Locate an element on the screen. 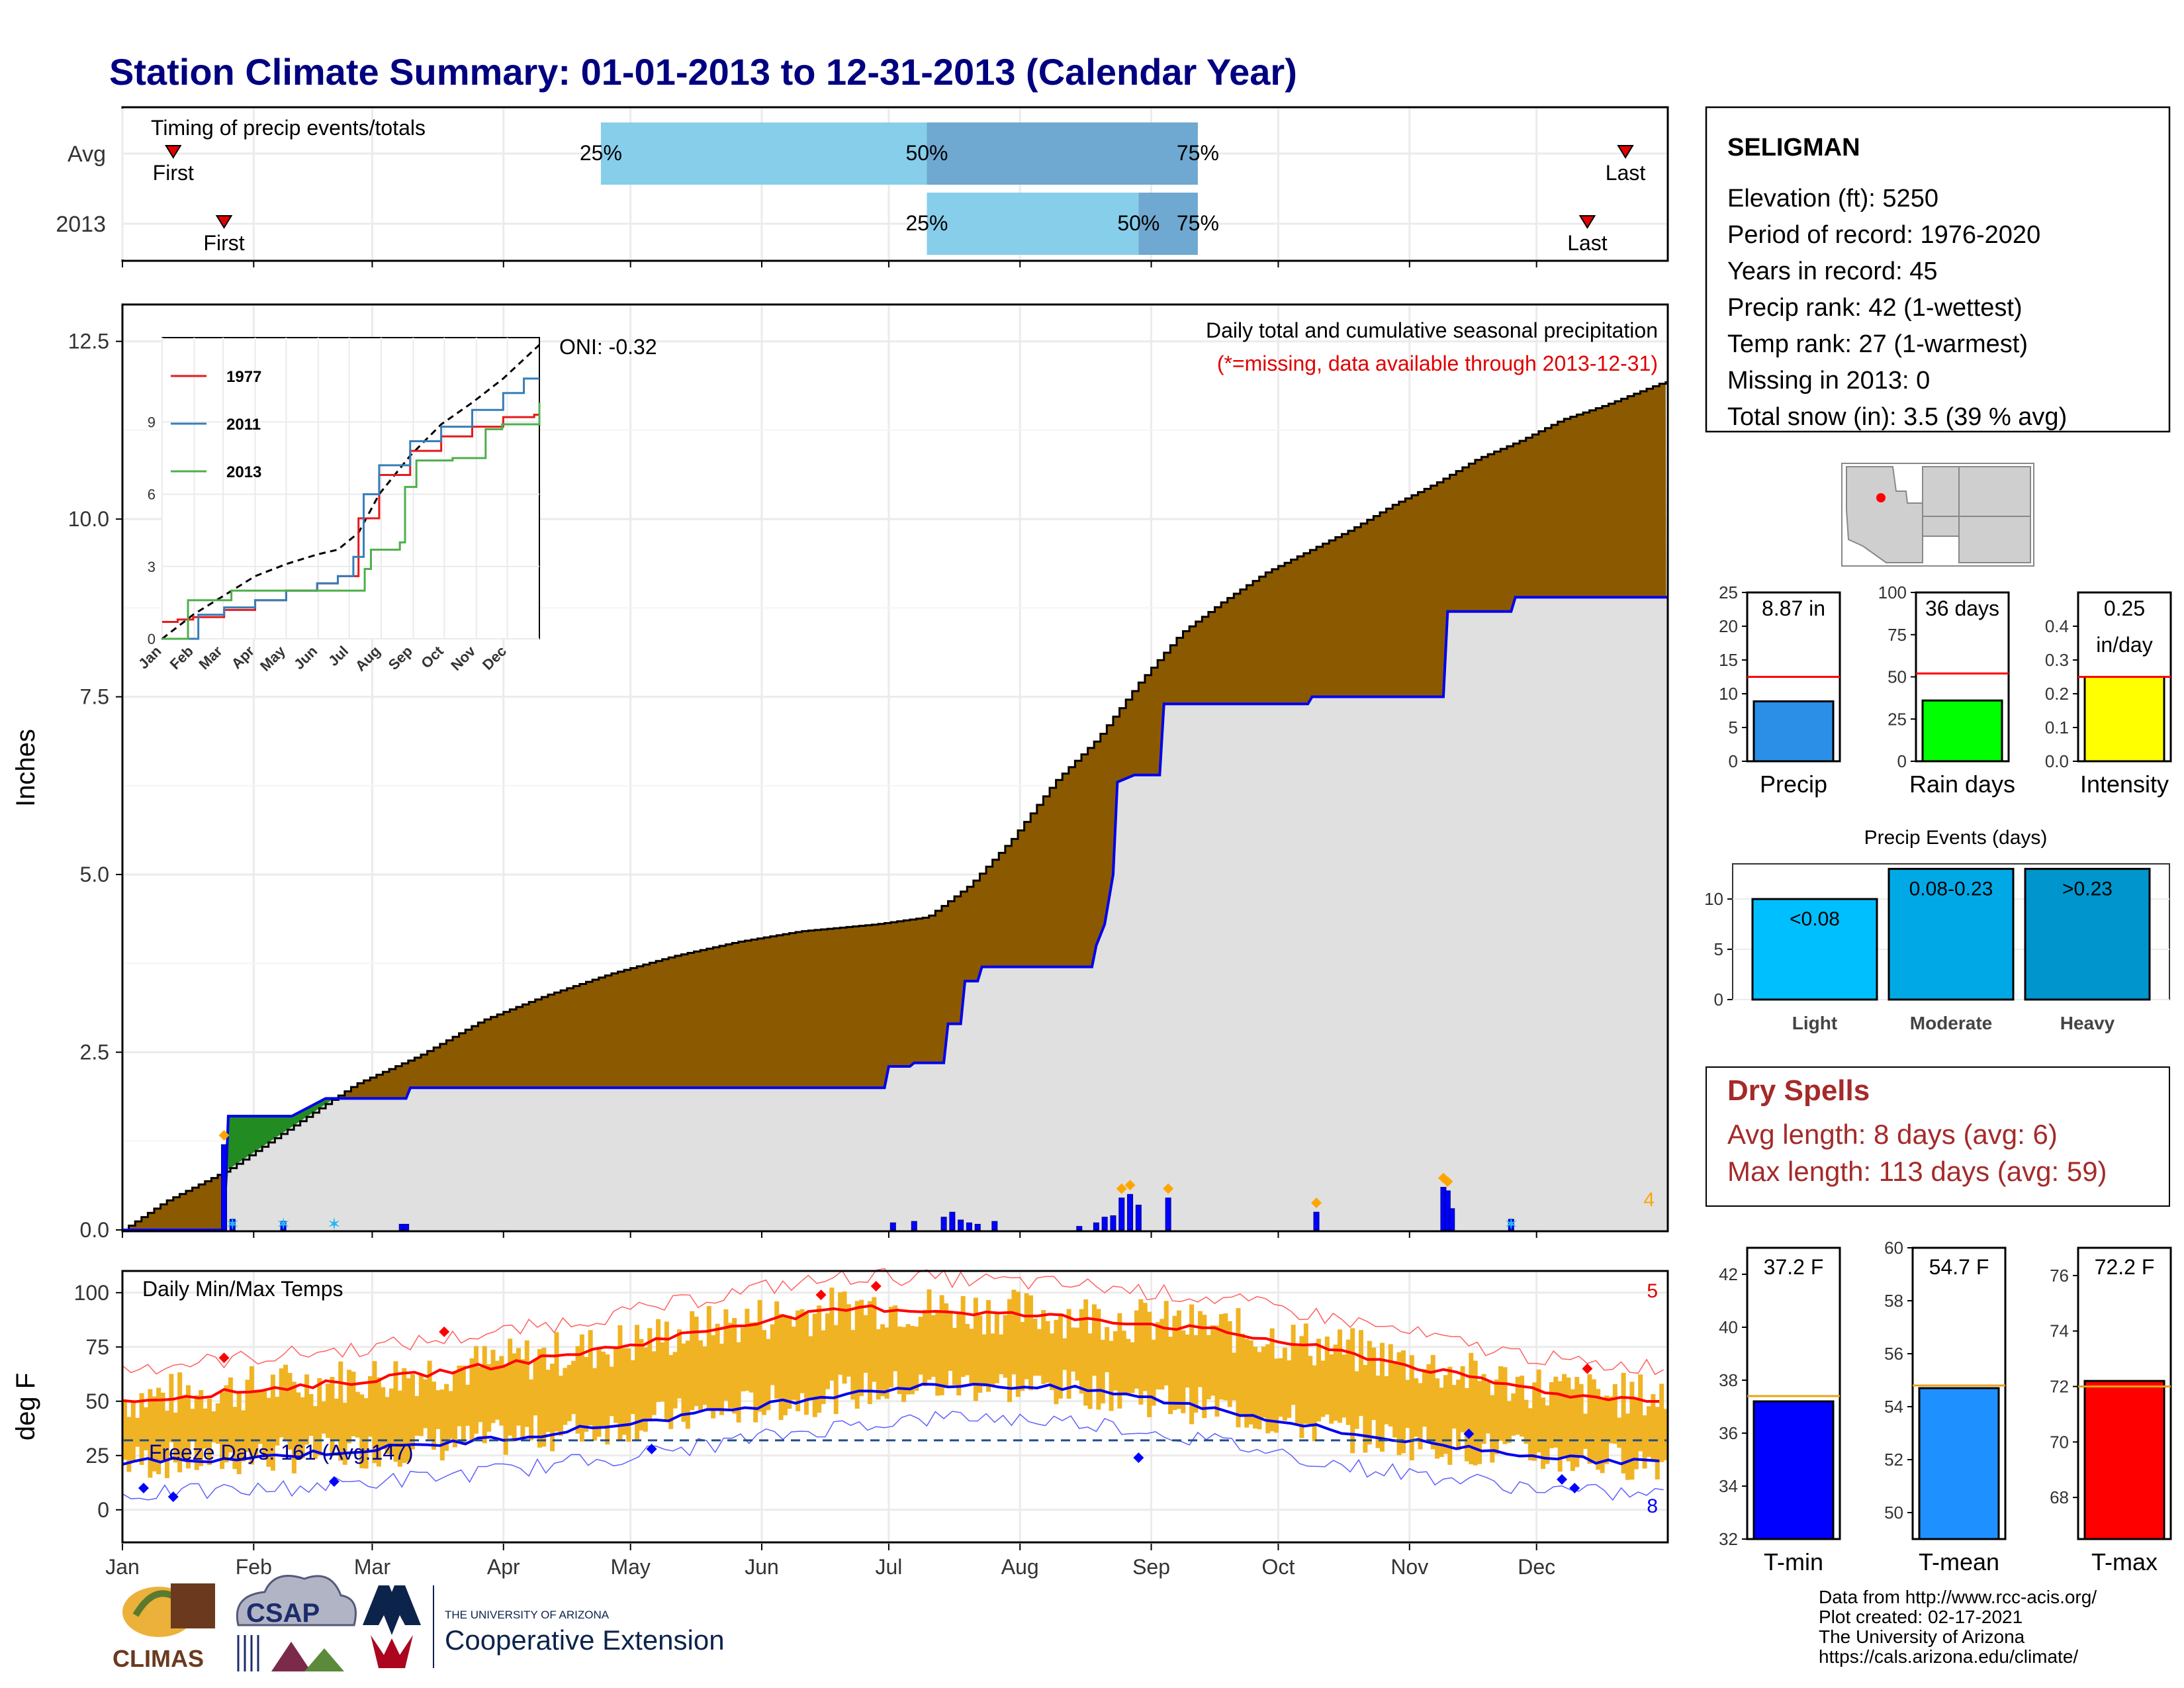 The width and height of the screenshot is (2184, 1688). month-axis: Jan Feb Mar Apr May Jun Jul Aug Sep Oct Nov Dec is located at coordinates (830, 1561).